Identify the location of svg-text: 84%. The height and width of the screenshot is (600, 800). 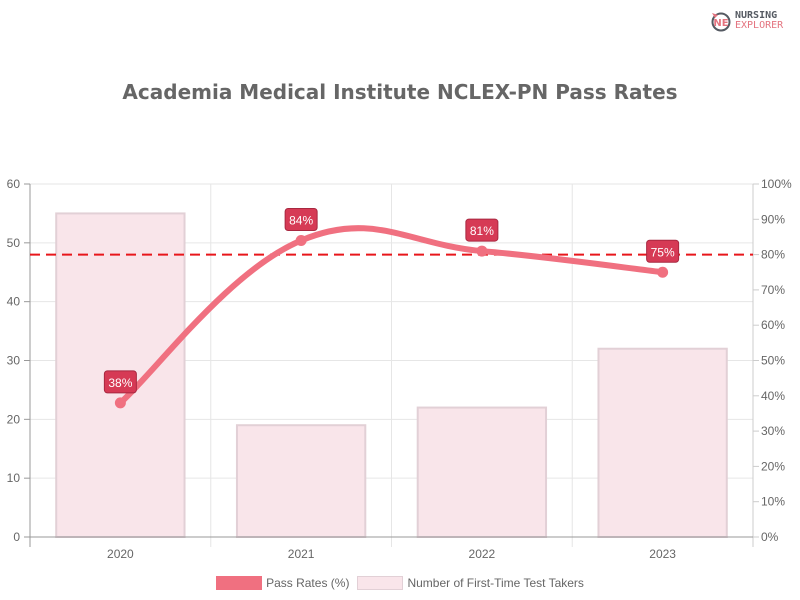
(301, 220).